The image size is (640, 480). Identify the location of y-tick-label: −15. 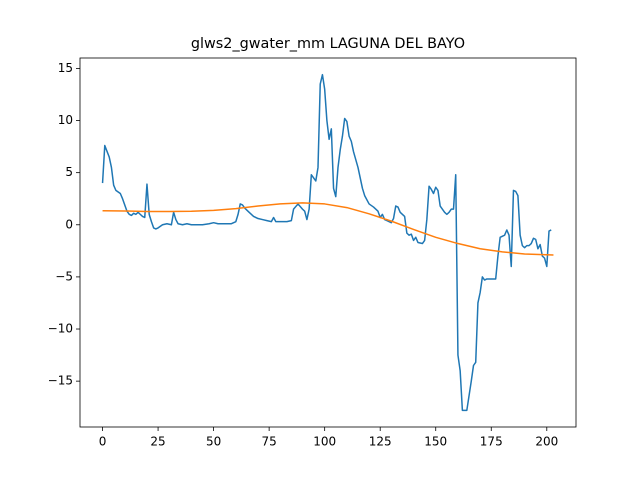
(60, 381).